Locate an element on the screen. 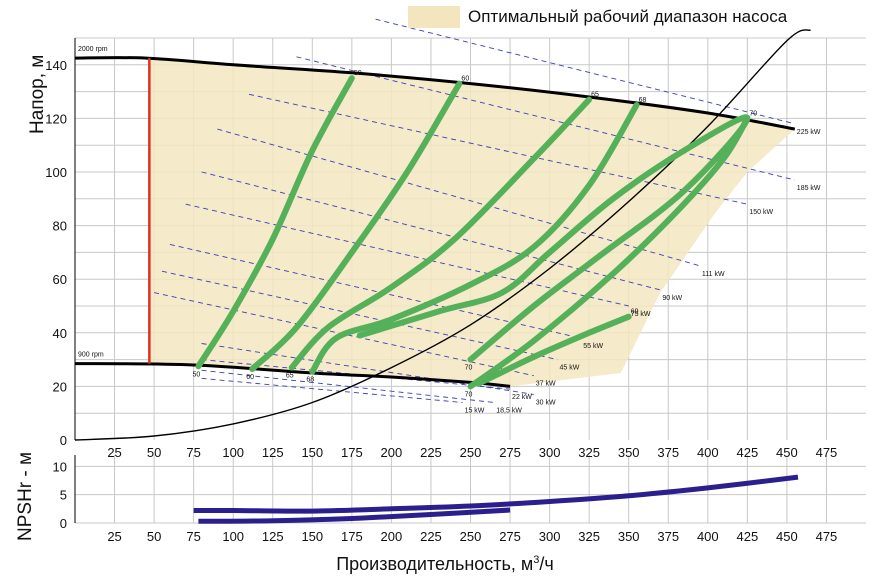 Image resolution: width=890 pixels, height=580 pixels. power-label: 15 kW is located at coordinates (475, 410).